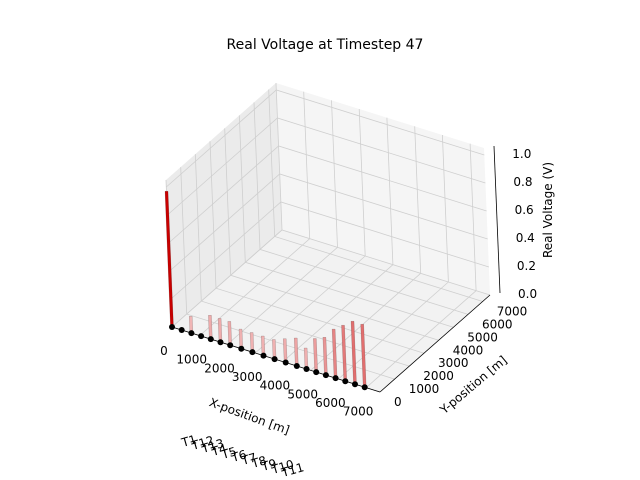  What do you see at coordinates (228, 453) in the screenshot?
I see `node-label: T5` at bounding box center [228, 453].